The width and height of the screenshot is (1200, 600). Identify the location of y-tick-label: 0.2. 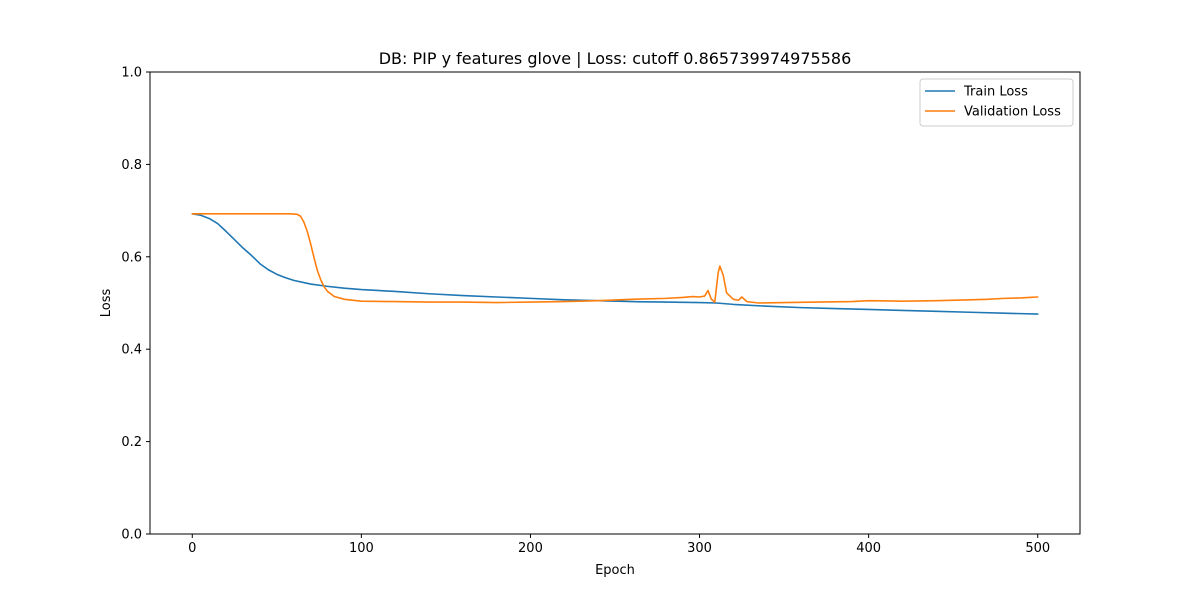
(131, 442).